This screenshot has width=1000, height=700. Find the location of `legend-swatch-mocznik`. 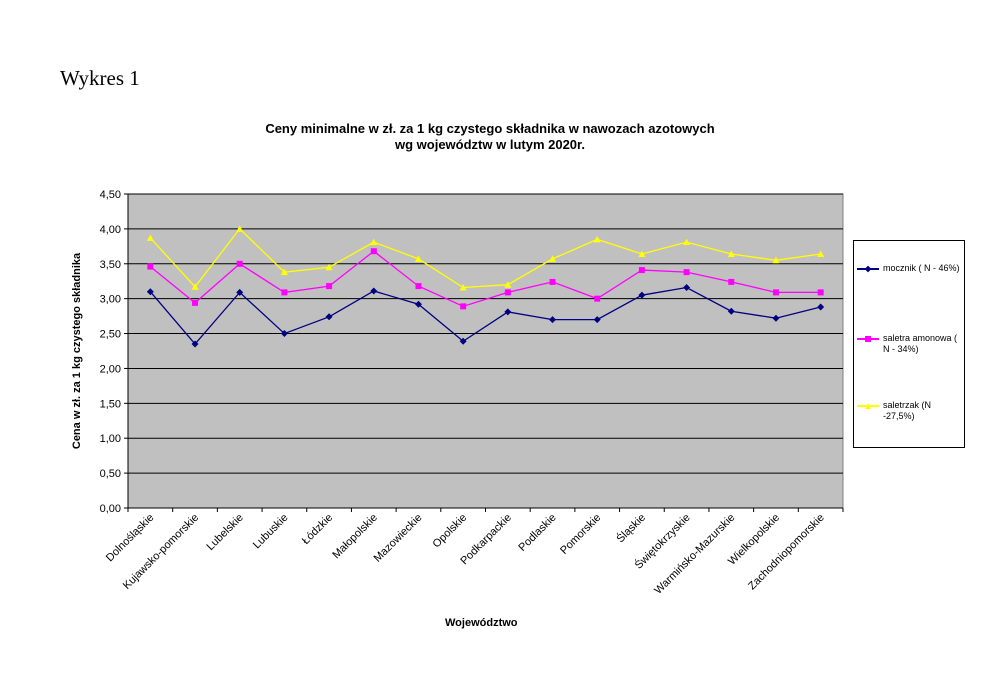

legend-swatch-mocznik is located at coordinates (868, 269).